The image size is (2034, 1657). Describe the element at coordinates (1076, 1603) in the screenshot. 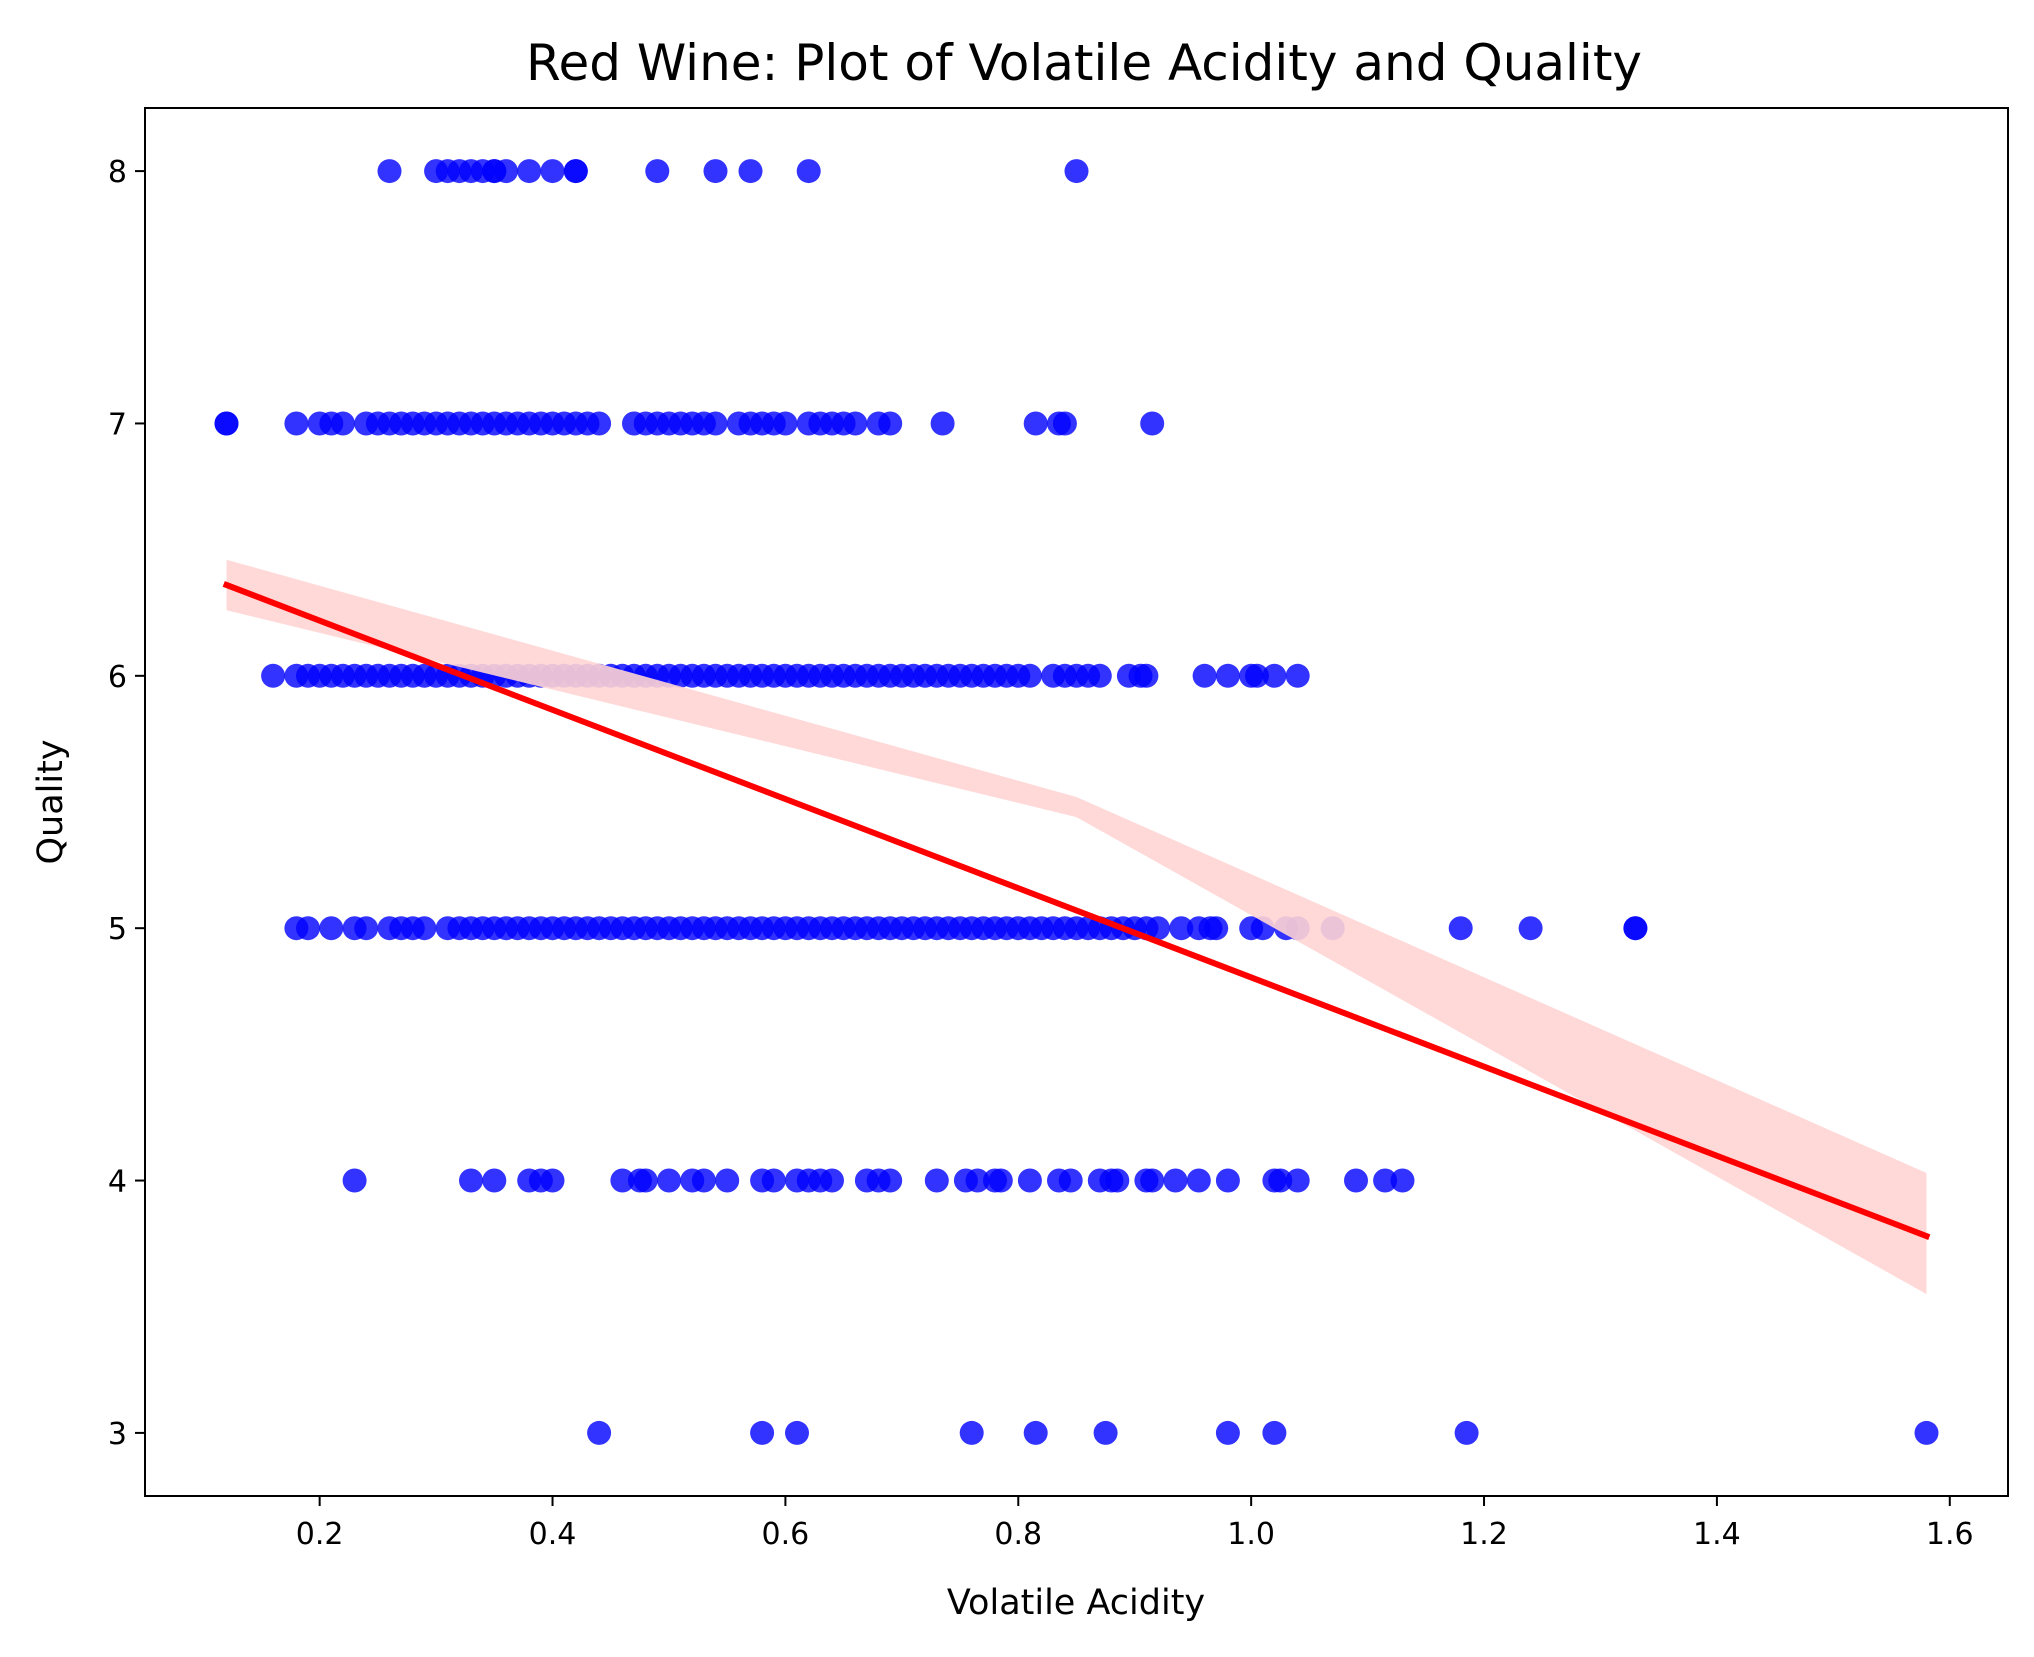

I see `x-axis-label: Volatile Acidity` at that location.